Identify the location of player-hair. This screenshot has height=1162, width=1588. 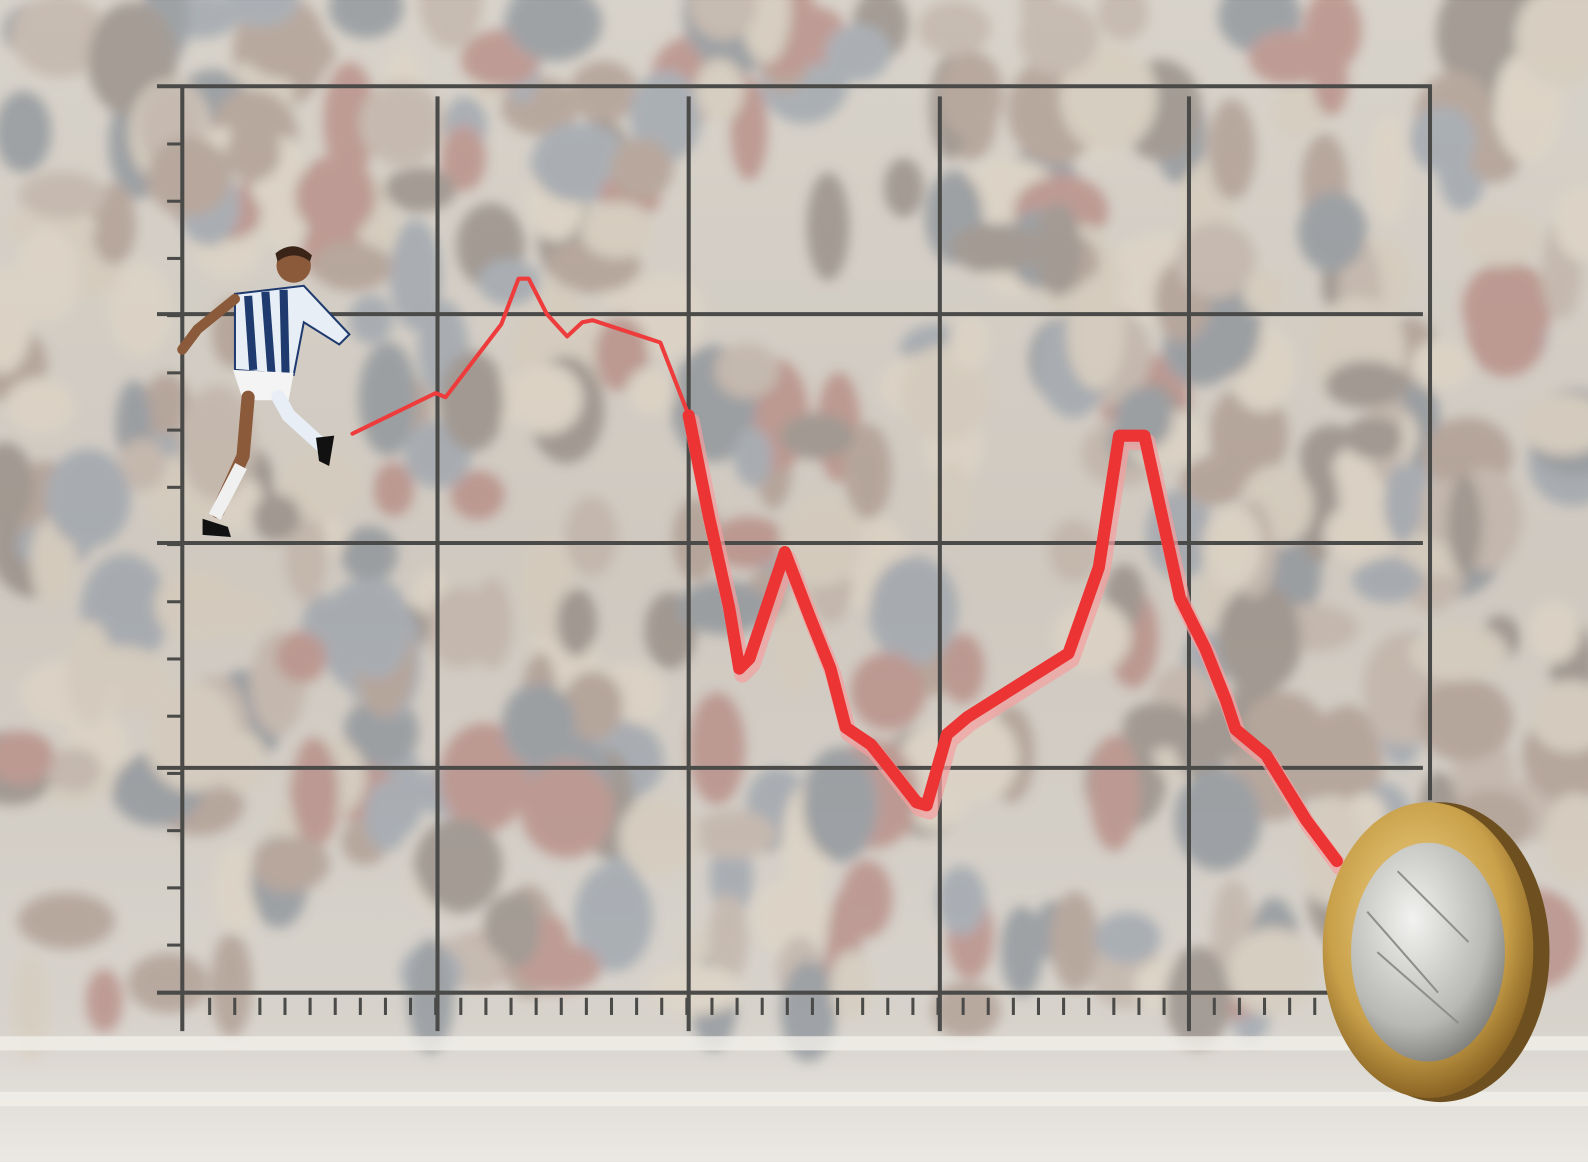
(293, 254).